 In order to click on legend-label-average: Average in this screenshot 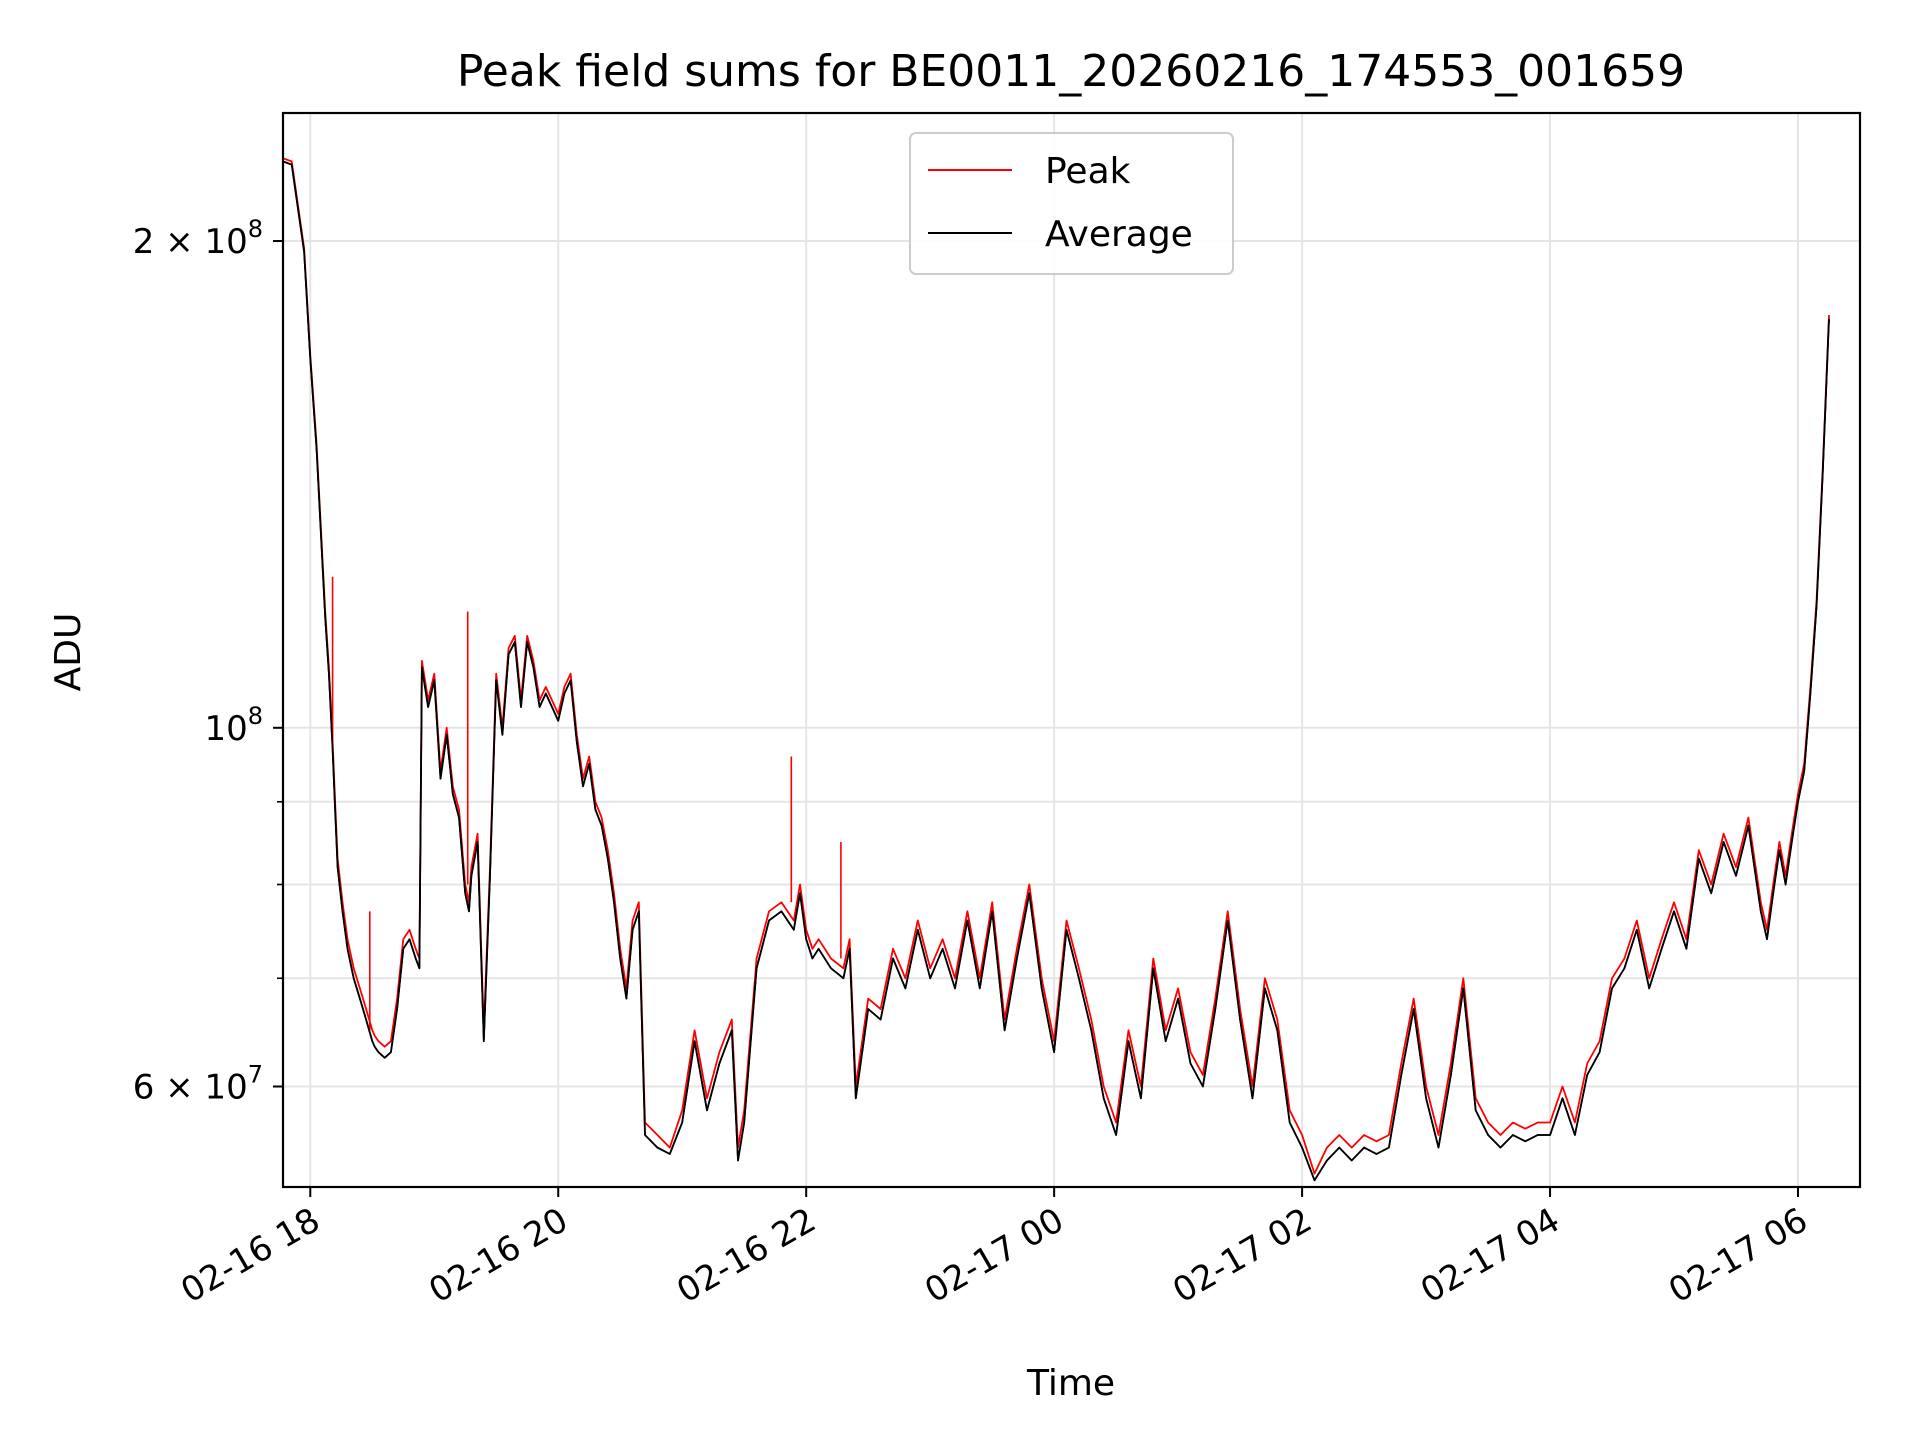, I will do `click(1119, 234)`.